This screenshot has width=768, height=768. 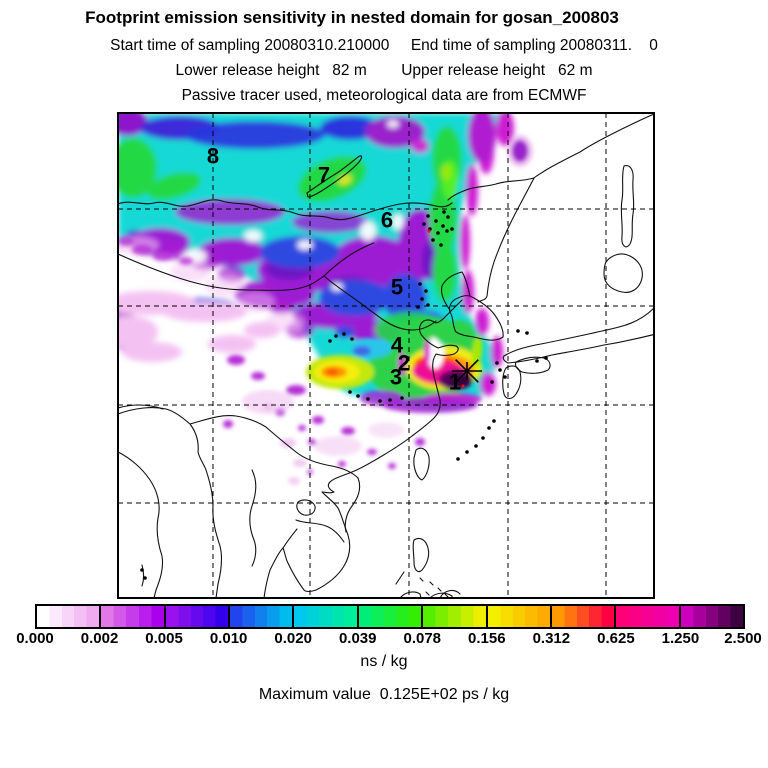 What do you see at coordinates (463, 386) in the screenshot?
I see `red-map-dot` at bounding box center [463, 386].